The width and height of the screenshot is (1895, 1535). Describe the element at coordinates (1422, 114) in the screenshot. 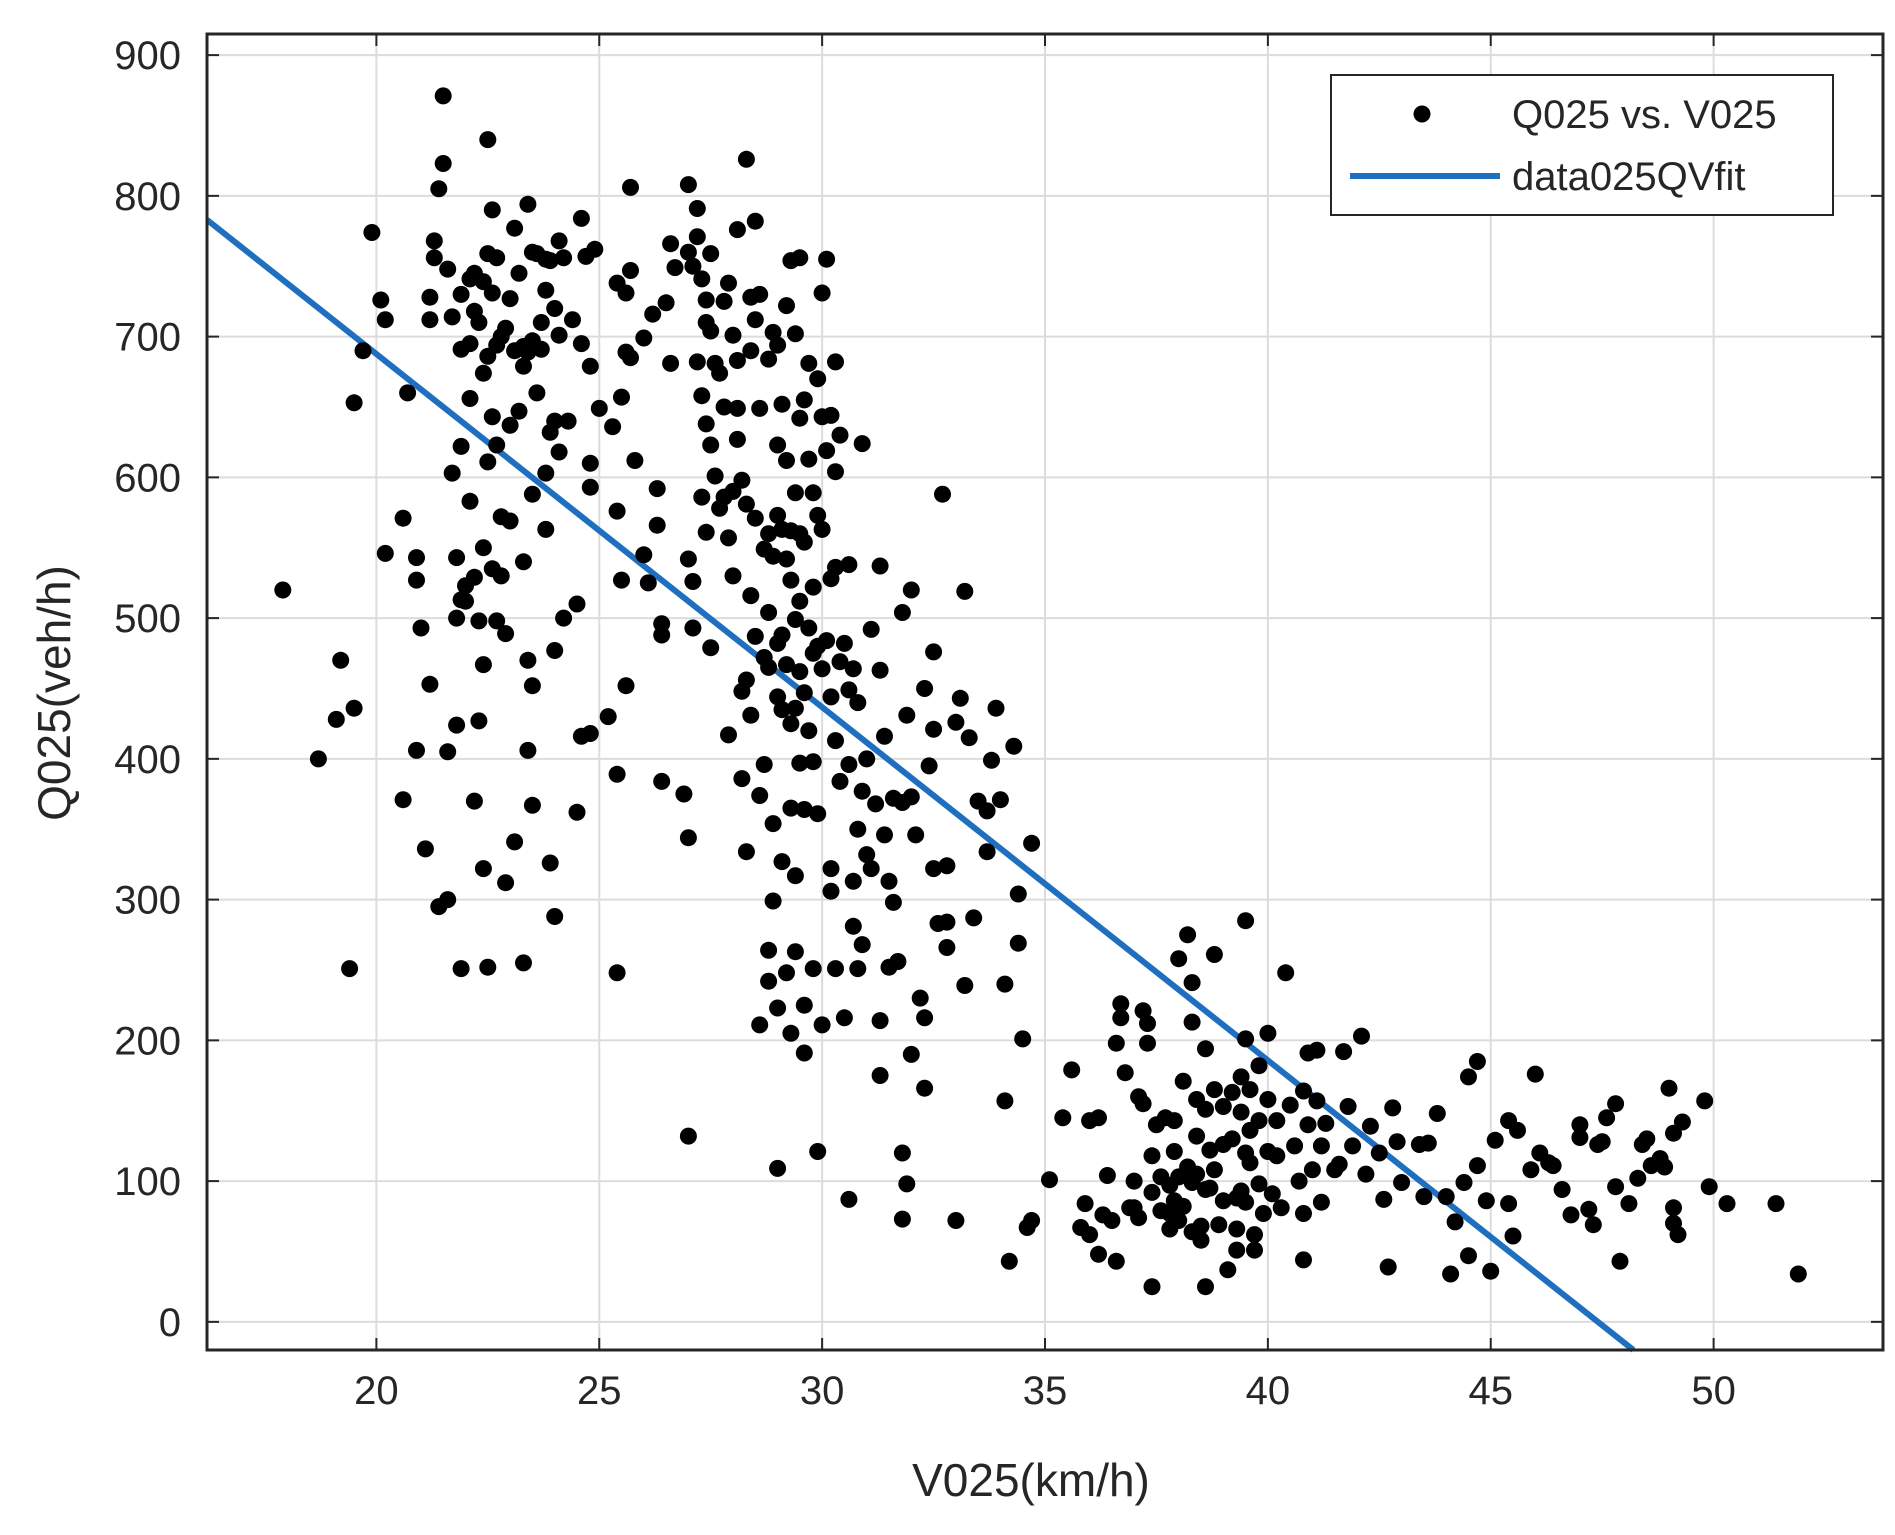

I see `legend-marker-points` at that location.